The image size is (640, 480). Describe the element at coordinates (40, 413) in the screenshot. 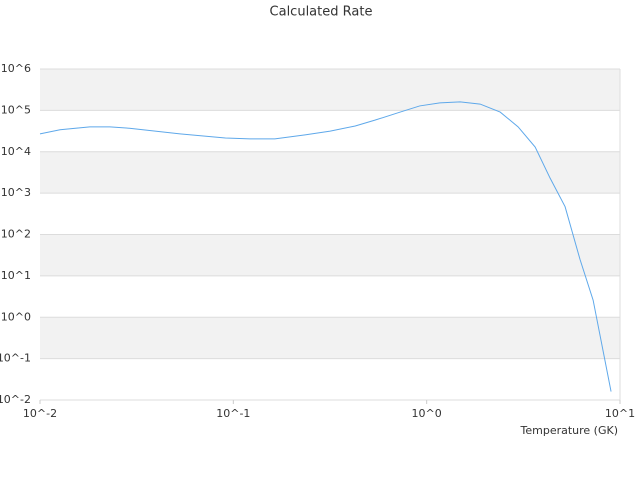

I see `x-tick-label: 10^-2` at that location.